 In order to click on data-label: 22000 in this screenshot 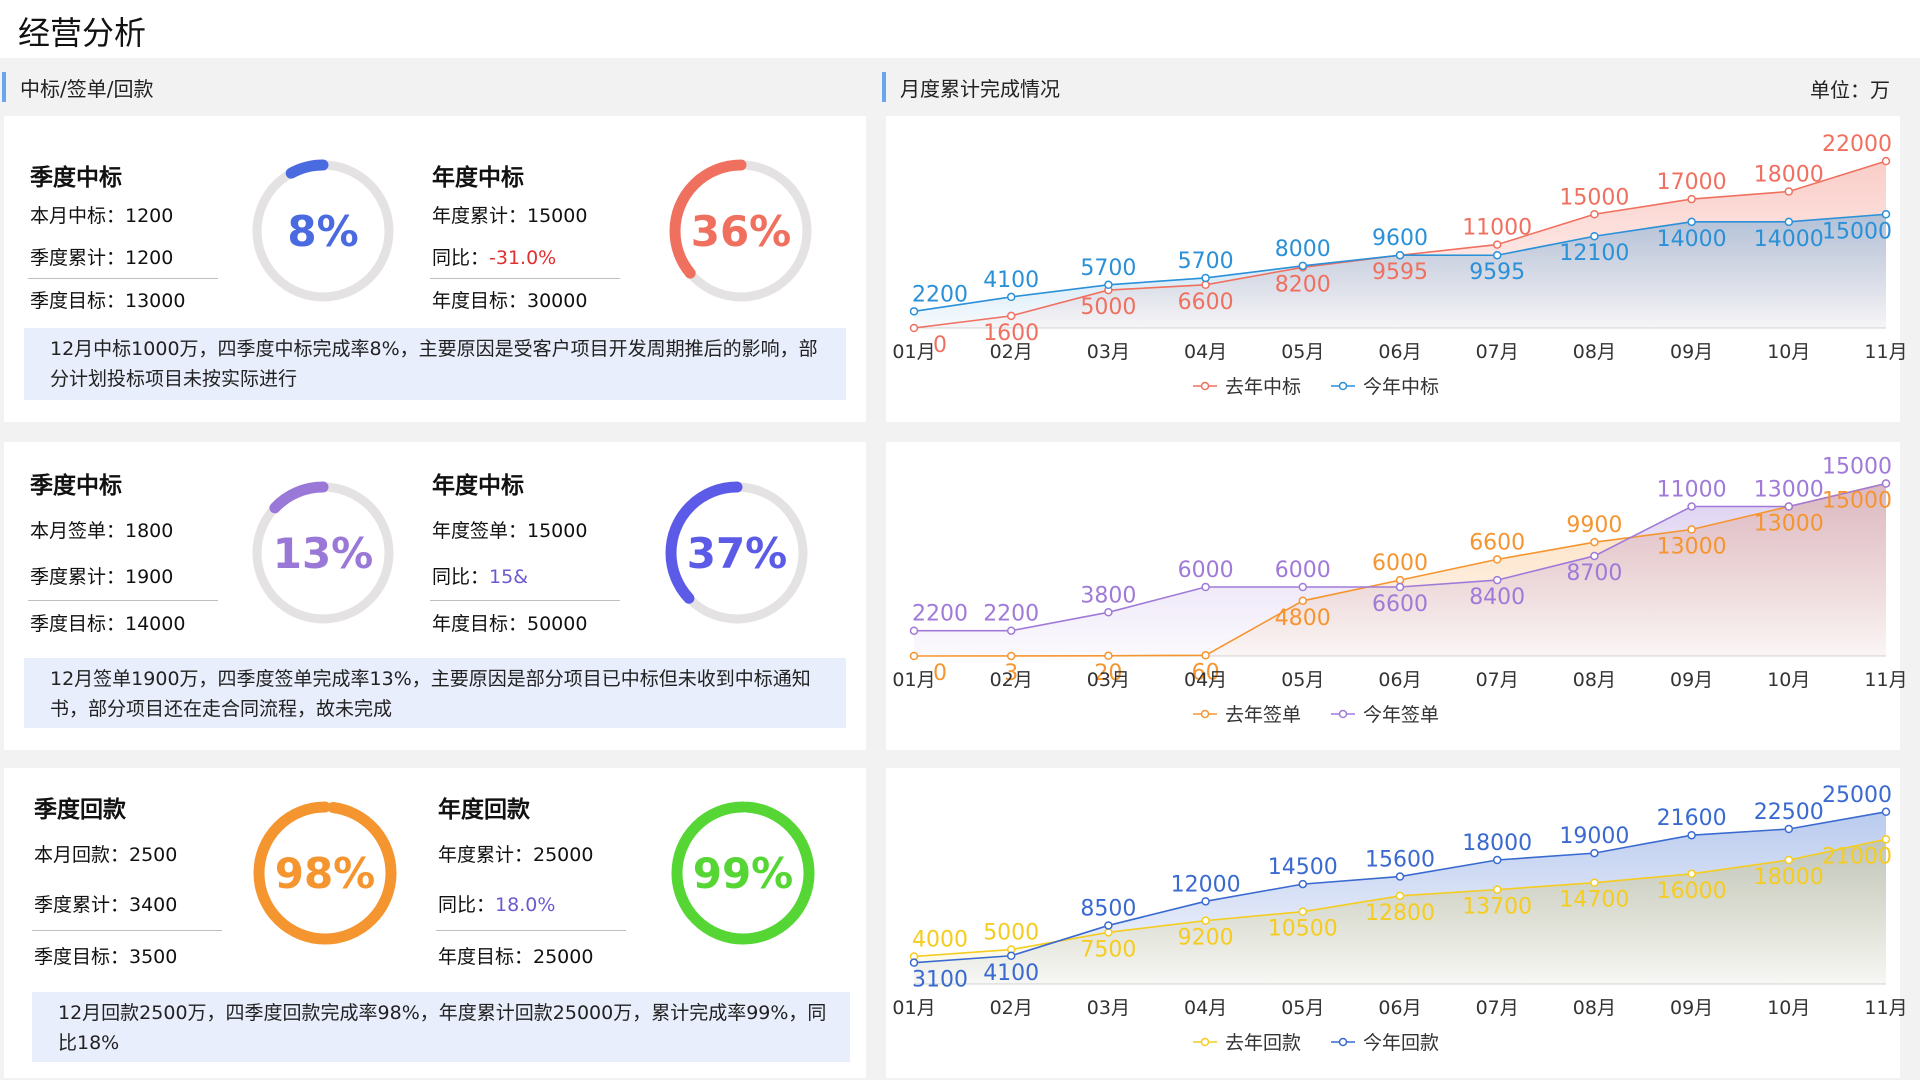, I will do `click(1857, 144)`.